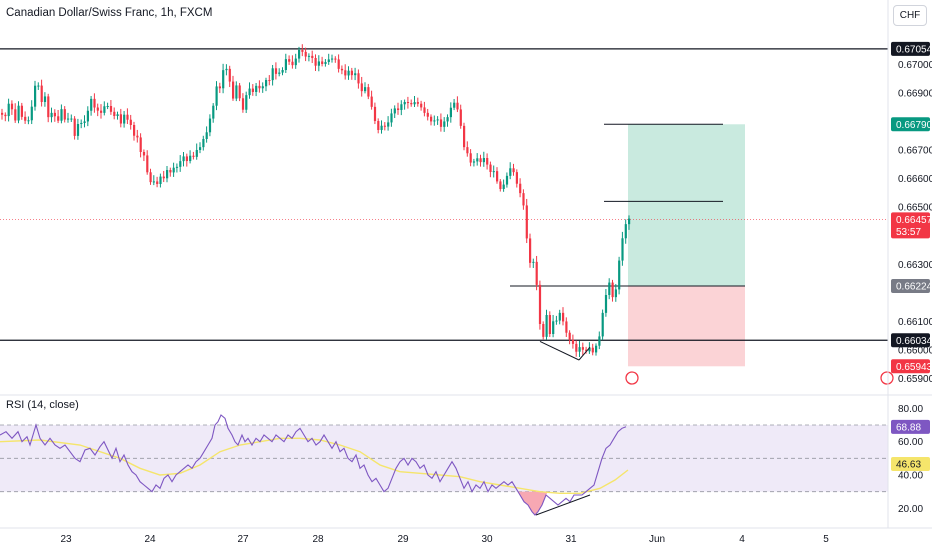 The width and height of the screenshot is (932, 550). I want to click on rsi-y-tick-label: 40.00, so click(910, 476).